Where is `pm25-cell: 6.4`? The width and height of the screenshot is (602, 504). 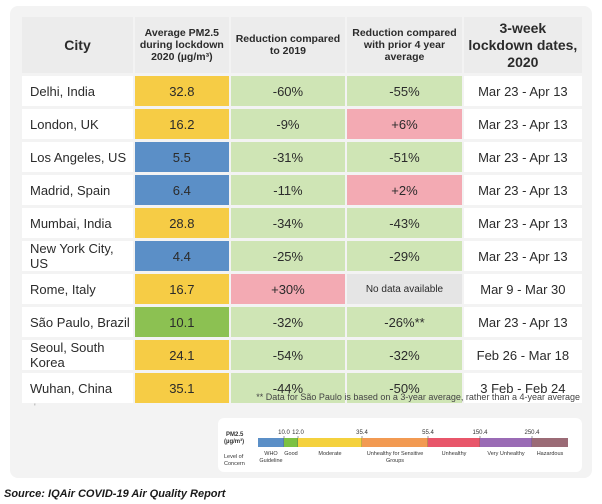 pm25-cell: 6.4 is located at coordinates (182, 190).